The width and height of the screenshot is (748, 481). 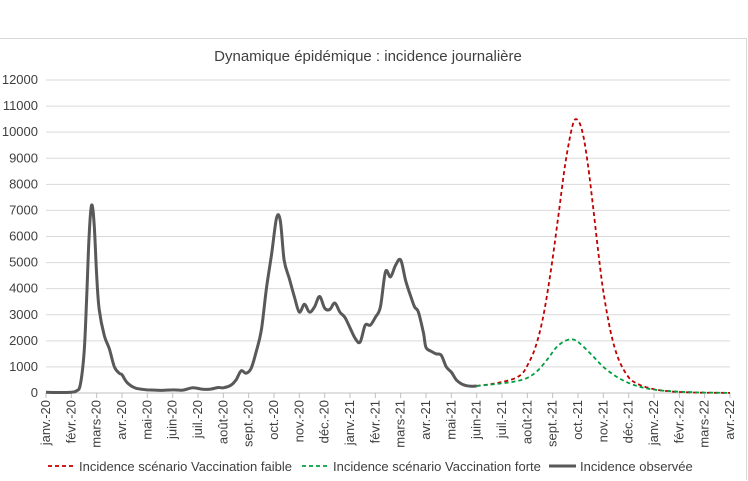 I want to click on y-tick-label: 2000, so click(x=23, y=340).